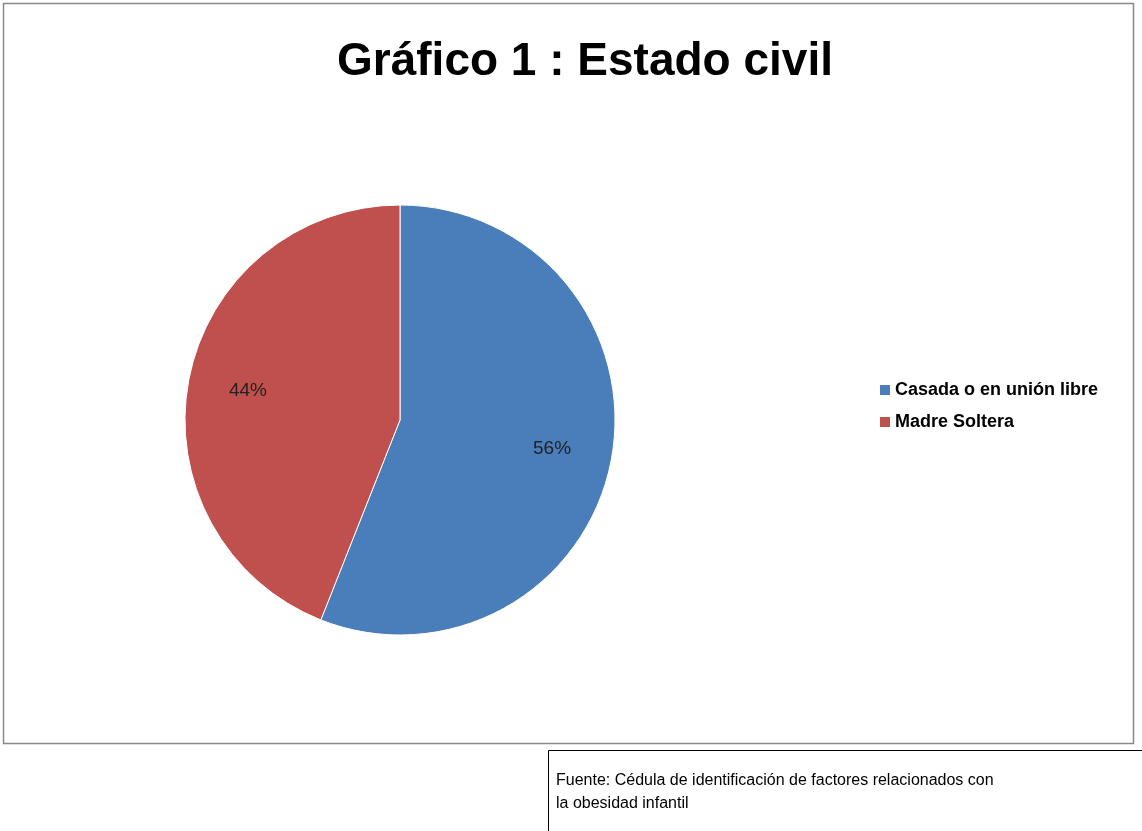 The height and width of the screenshot is (831, 1142). I want to click on data-label: 56%, so click(552, 448).